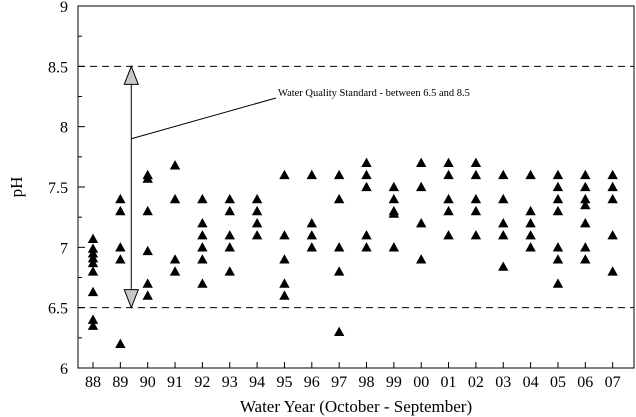 The width and height of the screenshot is (636, 417). I want to click on x-tick-label: 00, so click(421, 382).